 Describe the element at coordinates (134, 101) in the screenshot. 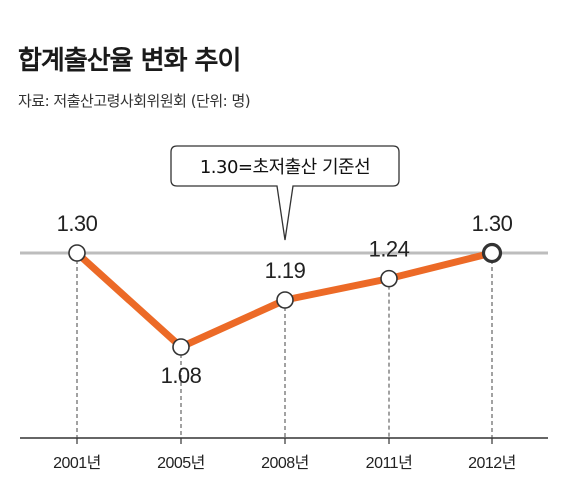

I see `source-note: 자료: 저출산고령사회위원회 (단위: 명)` at that location.